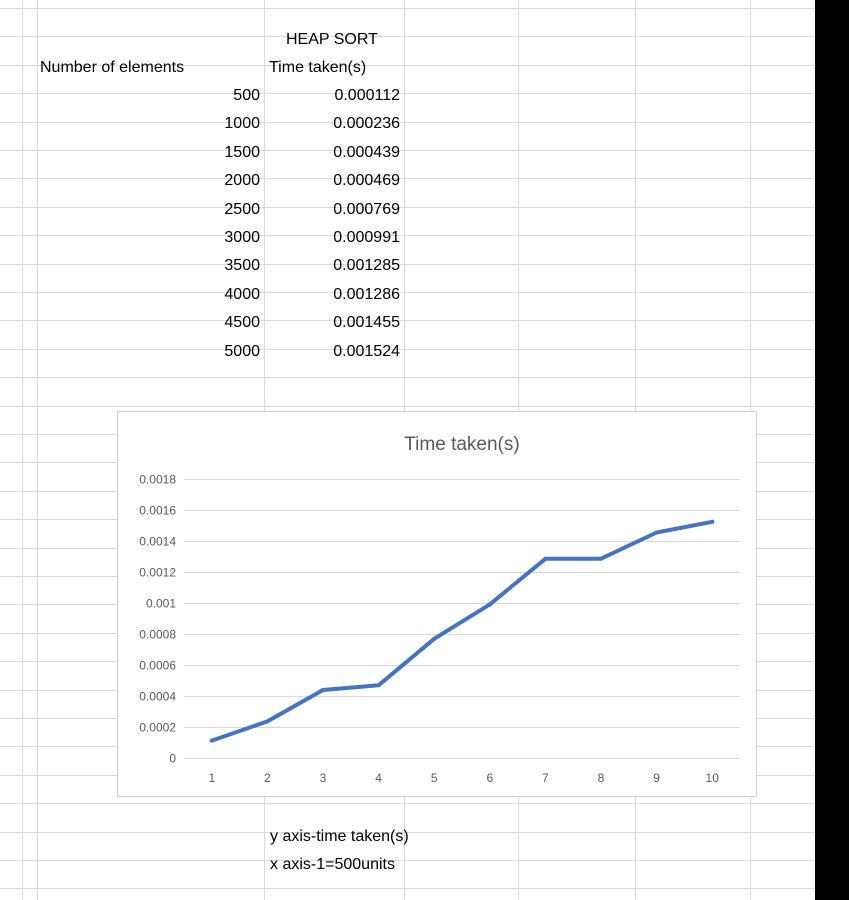 Image resolution: width=849 pixels, height=900 pixels. What do you see at coordinates (323, 778) in the screenshot?
I see `x-tick-label: 3` at bounding box center [323, 778].